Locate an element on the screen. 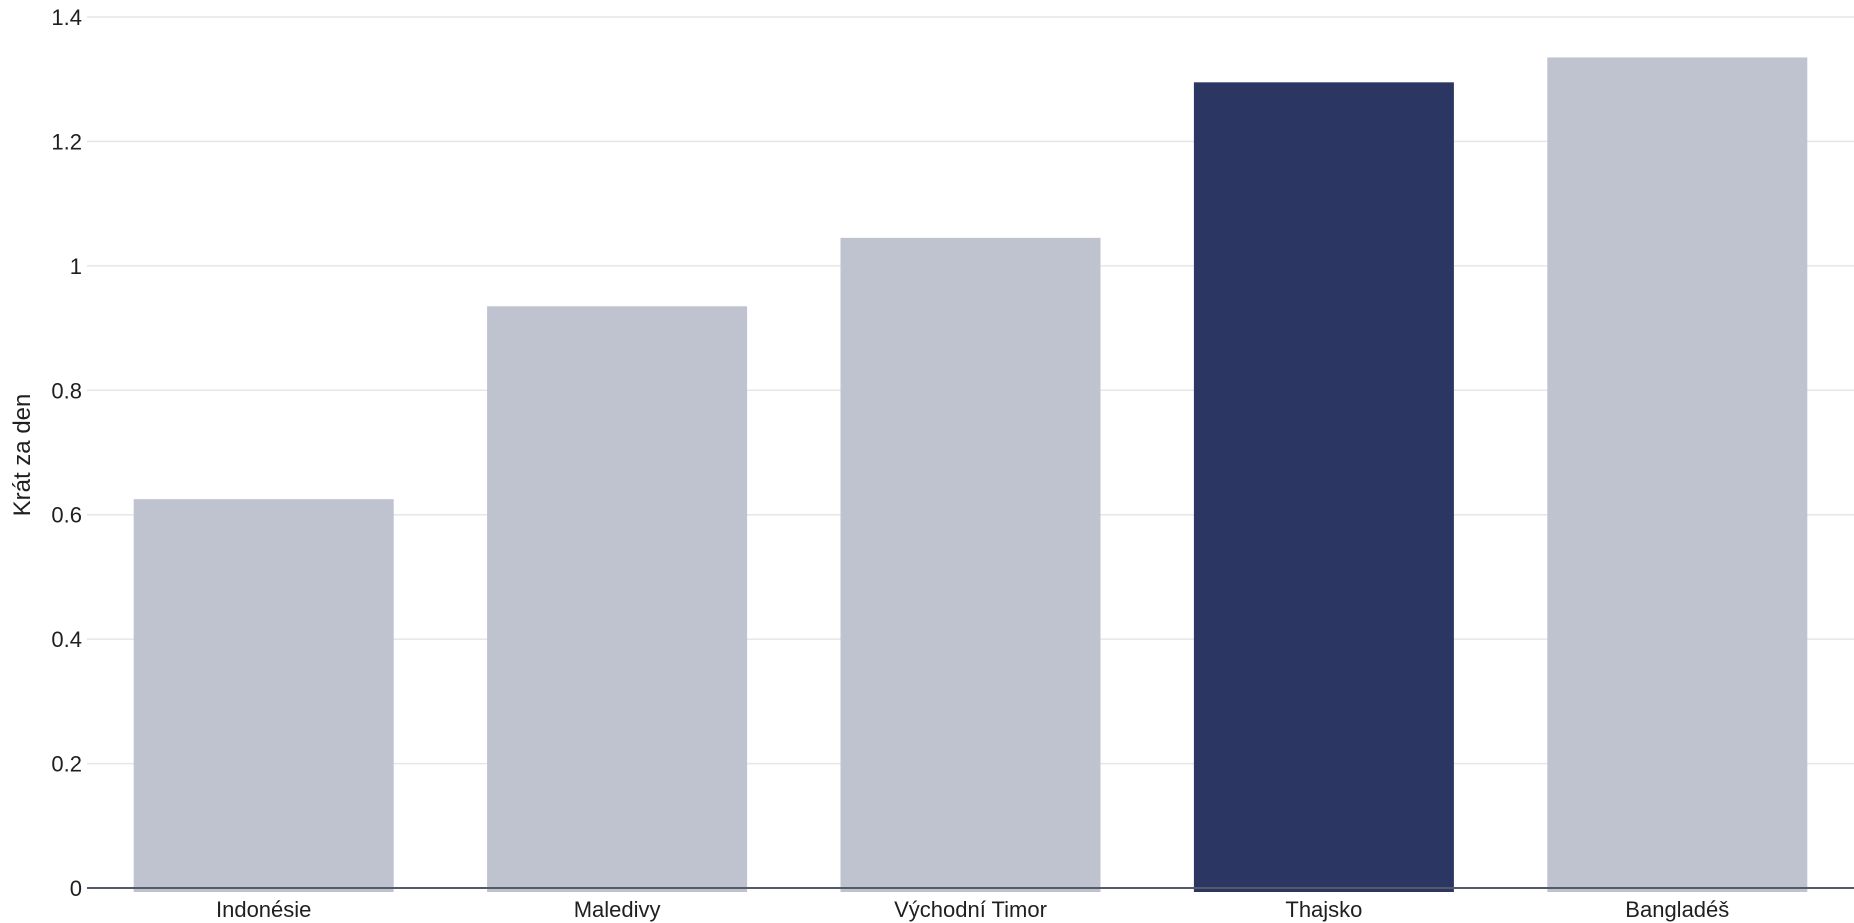  y-tick-label: 1.2 is located at coordinates (66, 141).